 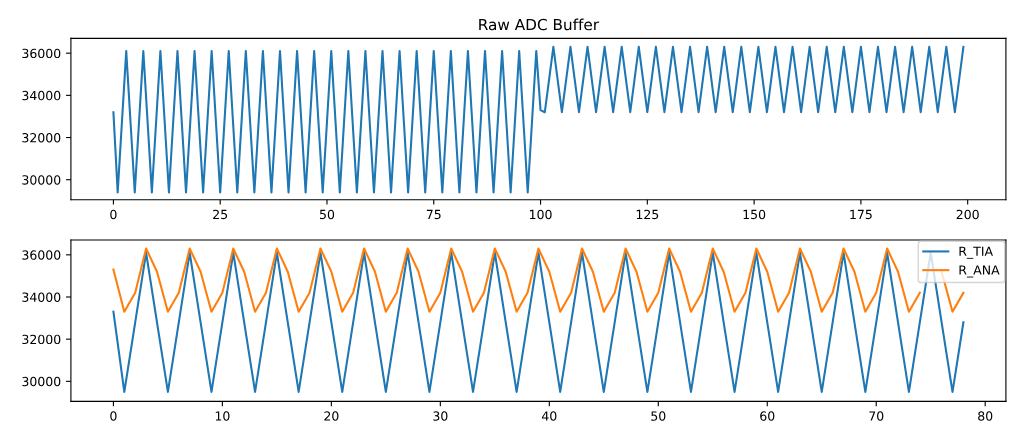 I want to click on x-tick-label: 60, so click(x=767, y=416).